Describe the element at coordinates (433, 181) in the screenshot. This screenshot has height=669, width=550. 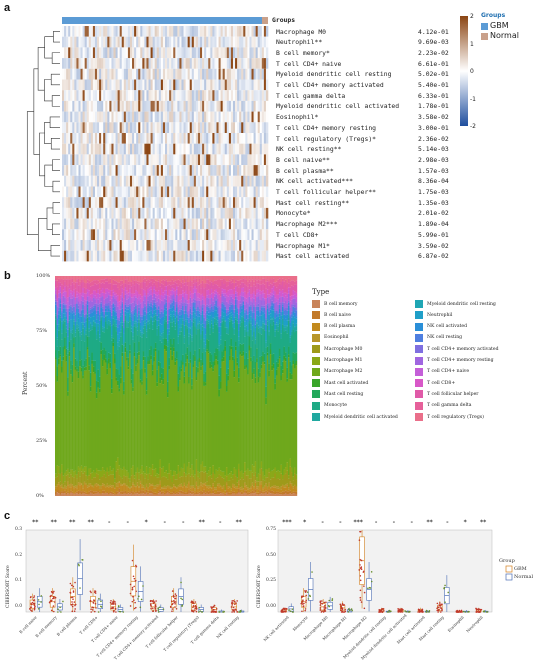
I see `heatmap-row-pvalue: 8.36e-04` at that location.